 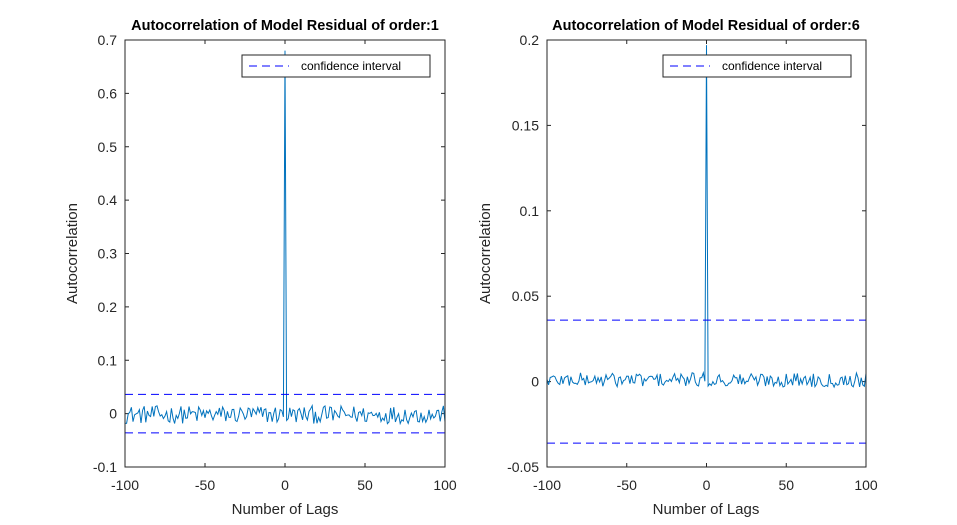 What do you see at coordinates (525, 125) in the screenshot?
I see `y-tick-label: 0.15` at bounding box center [525, 125].